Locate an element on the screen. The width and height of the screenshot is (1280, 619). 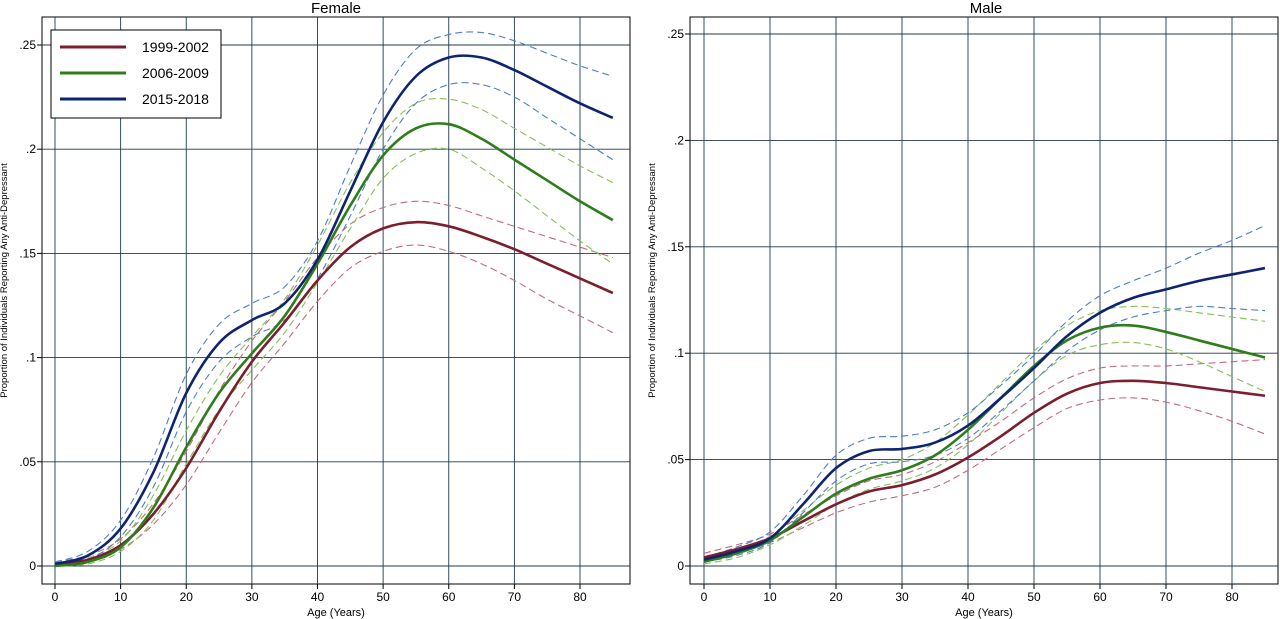
panel-title: Male is located at coordinates (986, 8).